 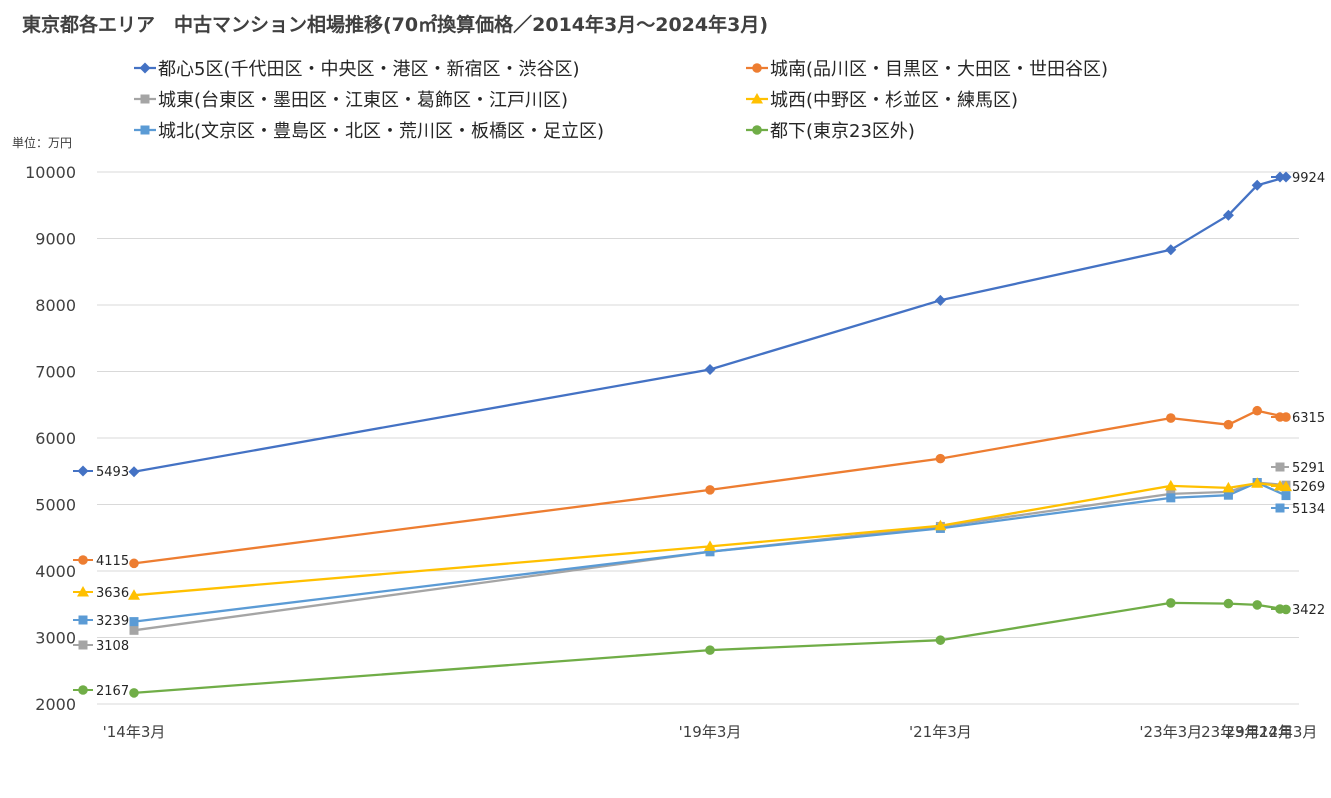 What do you see at coordinates (363, 100) in the screenshot?
I see `legend-label: 城東(台東区・墨田区・江東区・葛飾区・江戸川区)` at bounding box center [363, 100].